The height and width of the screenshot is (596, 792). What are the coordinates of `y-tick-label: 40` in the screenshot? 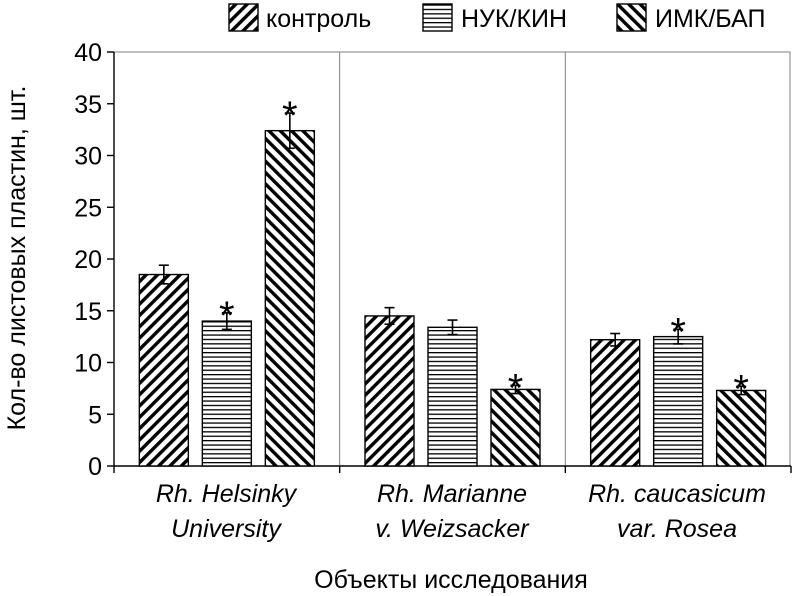 It's located at (88, 53).